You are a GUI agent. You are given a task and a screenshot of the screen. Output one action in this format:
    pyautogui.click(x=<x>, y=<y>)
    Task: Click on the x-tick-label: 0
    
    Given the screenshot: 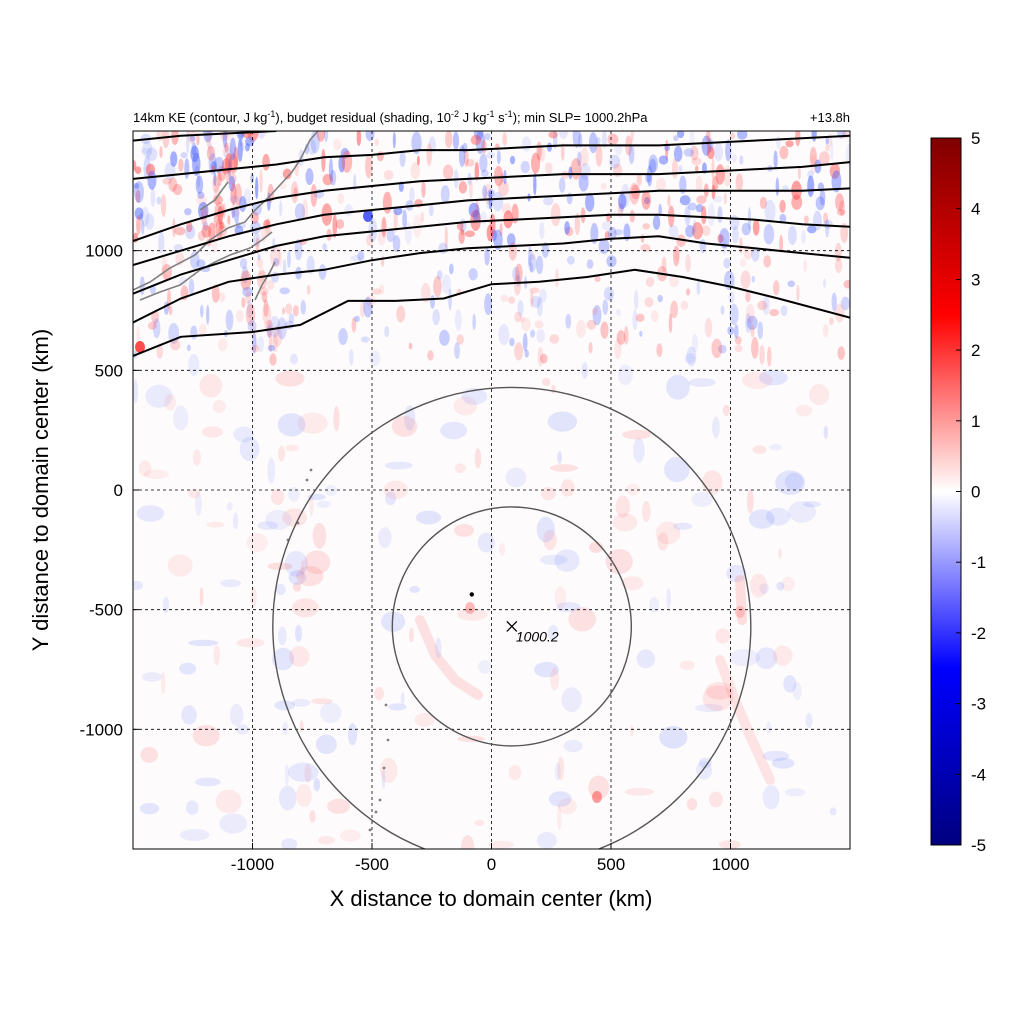 What is the action you would take?
    pyautogui.click(x=491, y=864)
    